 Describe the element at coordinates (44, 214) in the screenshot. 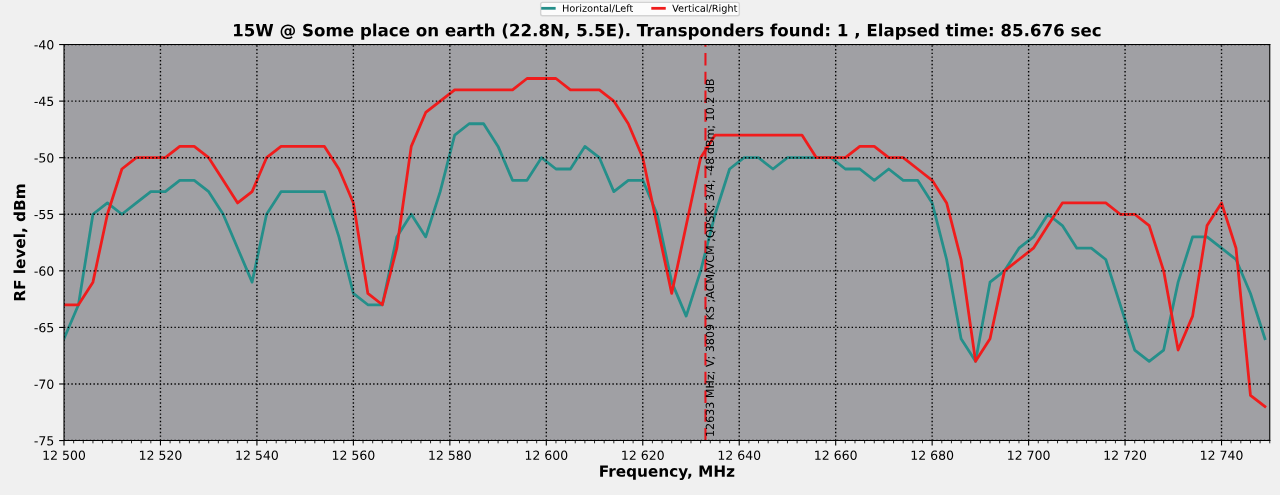

I see `y-tick-label: -55` at that location.